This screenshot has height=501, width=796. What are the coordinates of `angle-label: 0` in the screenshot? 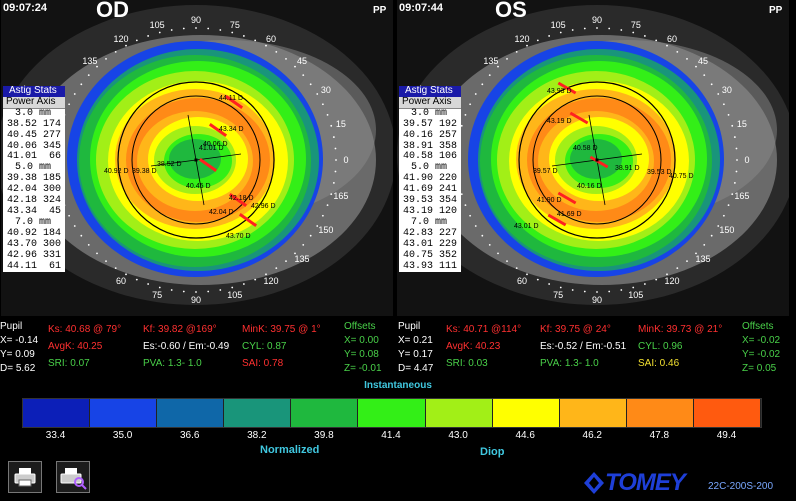 It's located at (345, 160).